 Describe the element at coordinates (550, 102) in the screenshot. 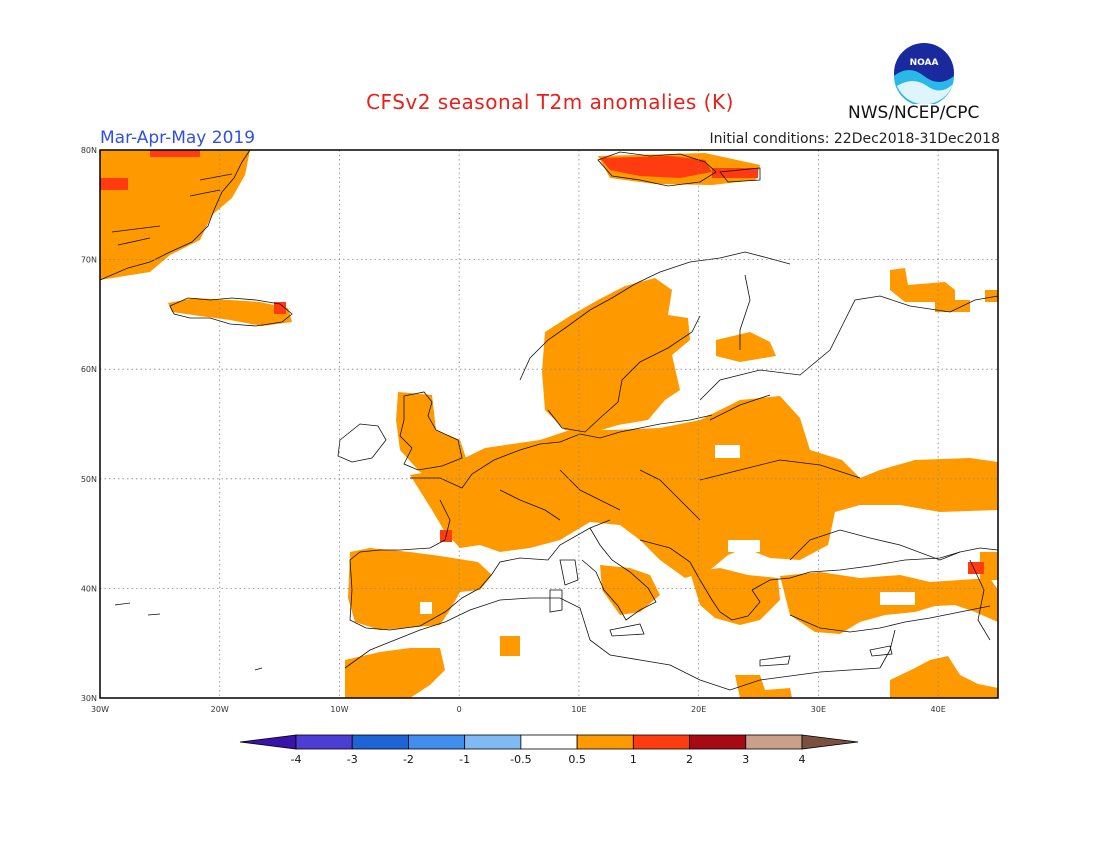

I see `chart-title: CFSv2 seasonal T2m anomalies (K)` at that location.